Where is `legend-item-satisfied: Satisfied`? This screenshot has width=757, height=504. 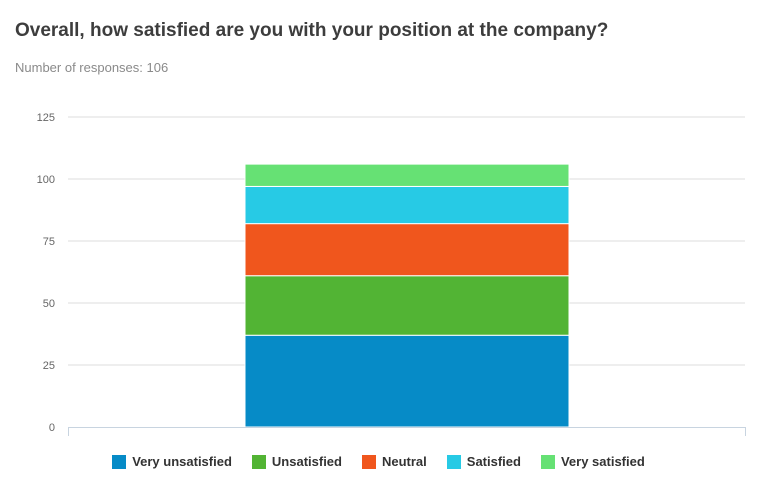 legend-item-satisfied: Satisfied is located at coordinates (483, 461).